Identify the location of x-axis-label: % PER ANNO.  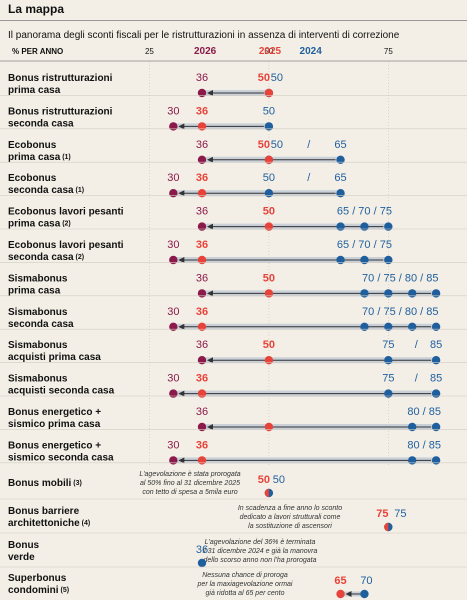
(37, 51).